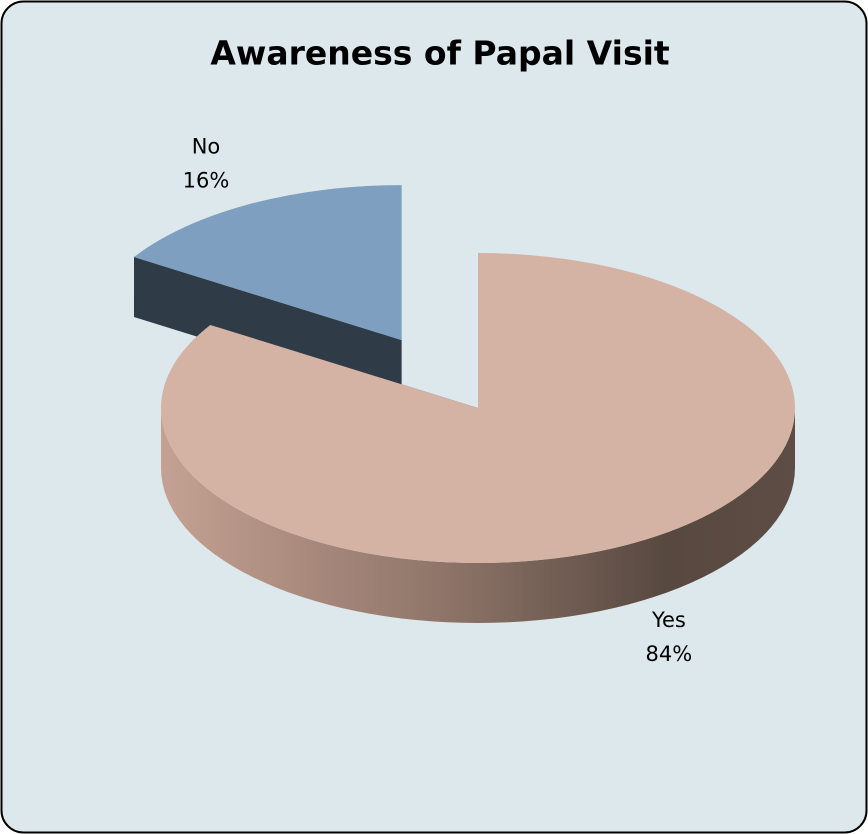 The width and height of the screenshot is (868, 834). What do you see at coordinates (669, 654) in the screenshot?
I see `slice-value-label: 84%` at bounding box center [669, 654].